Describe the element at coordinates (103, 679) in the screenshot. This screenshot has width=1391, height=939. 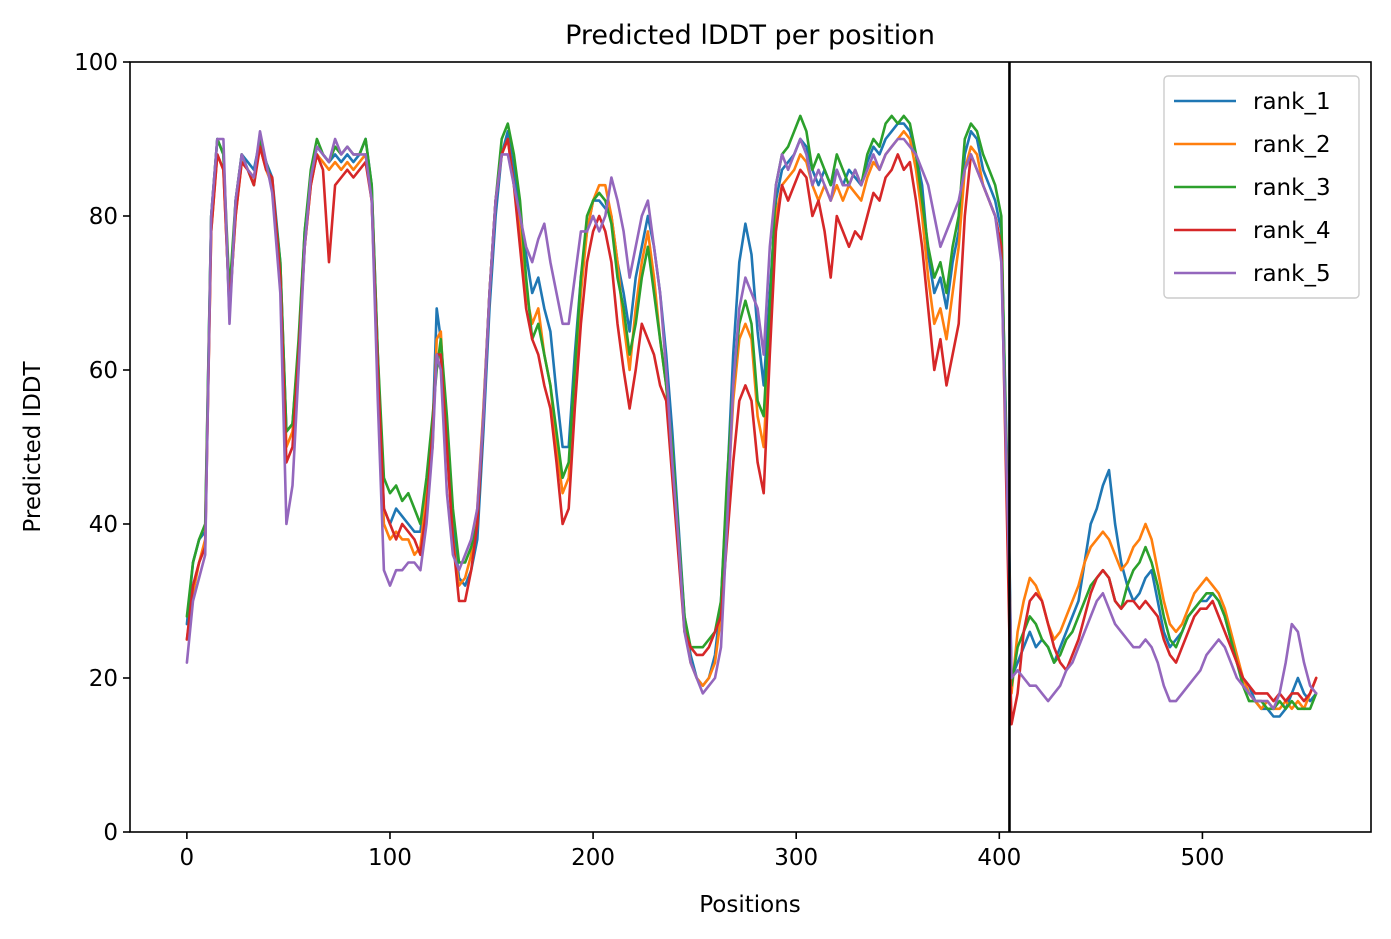
I see `y-tick-label: 20` at that location.